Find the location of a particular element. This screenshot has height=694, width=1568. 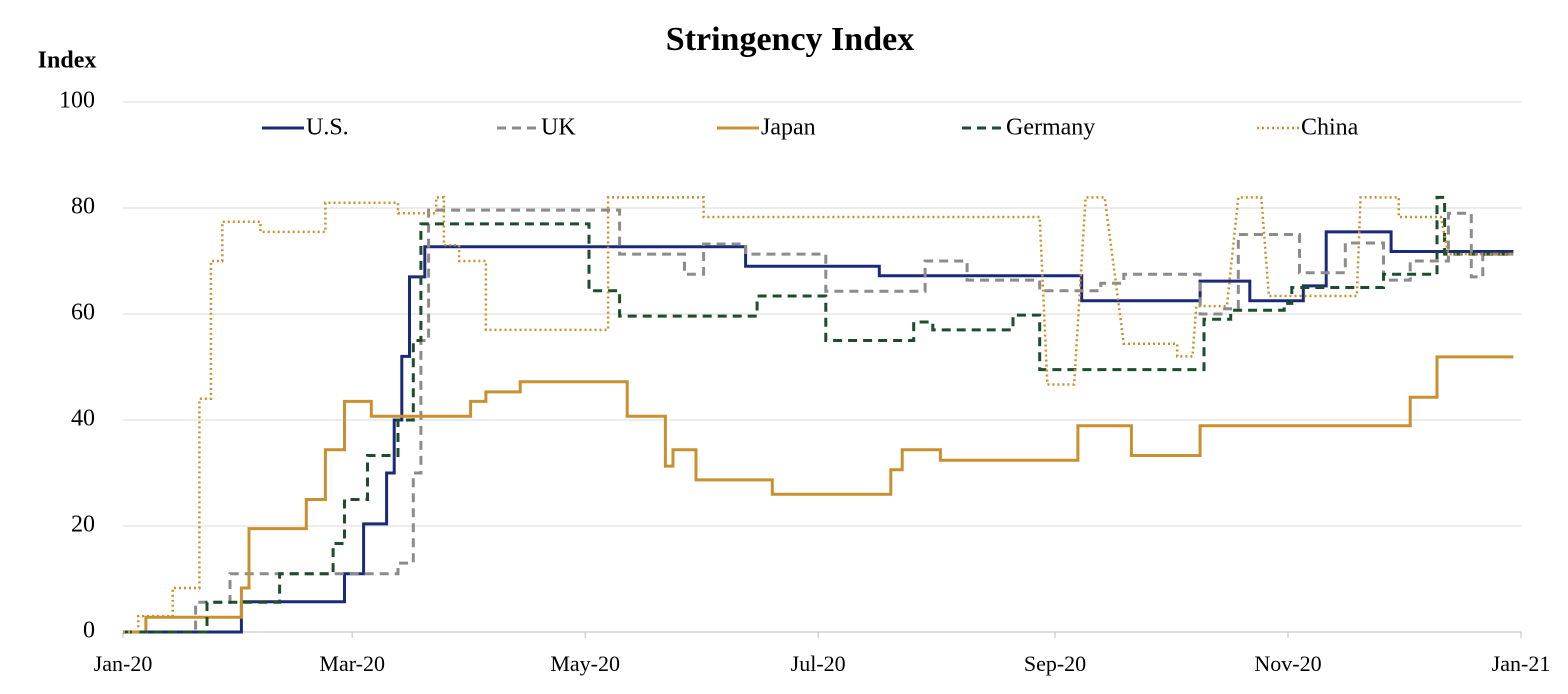

x-tick-label: Sep-20 is located at coordinates (1055, 663).